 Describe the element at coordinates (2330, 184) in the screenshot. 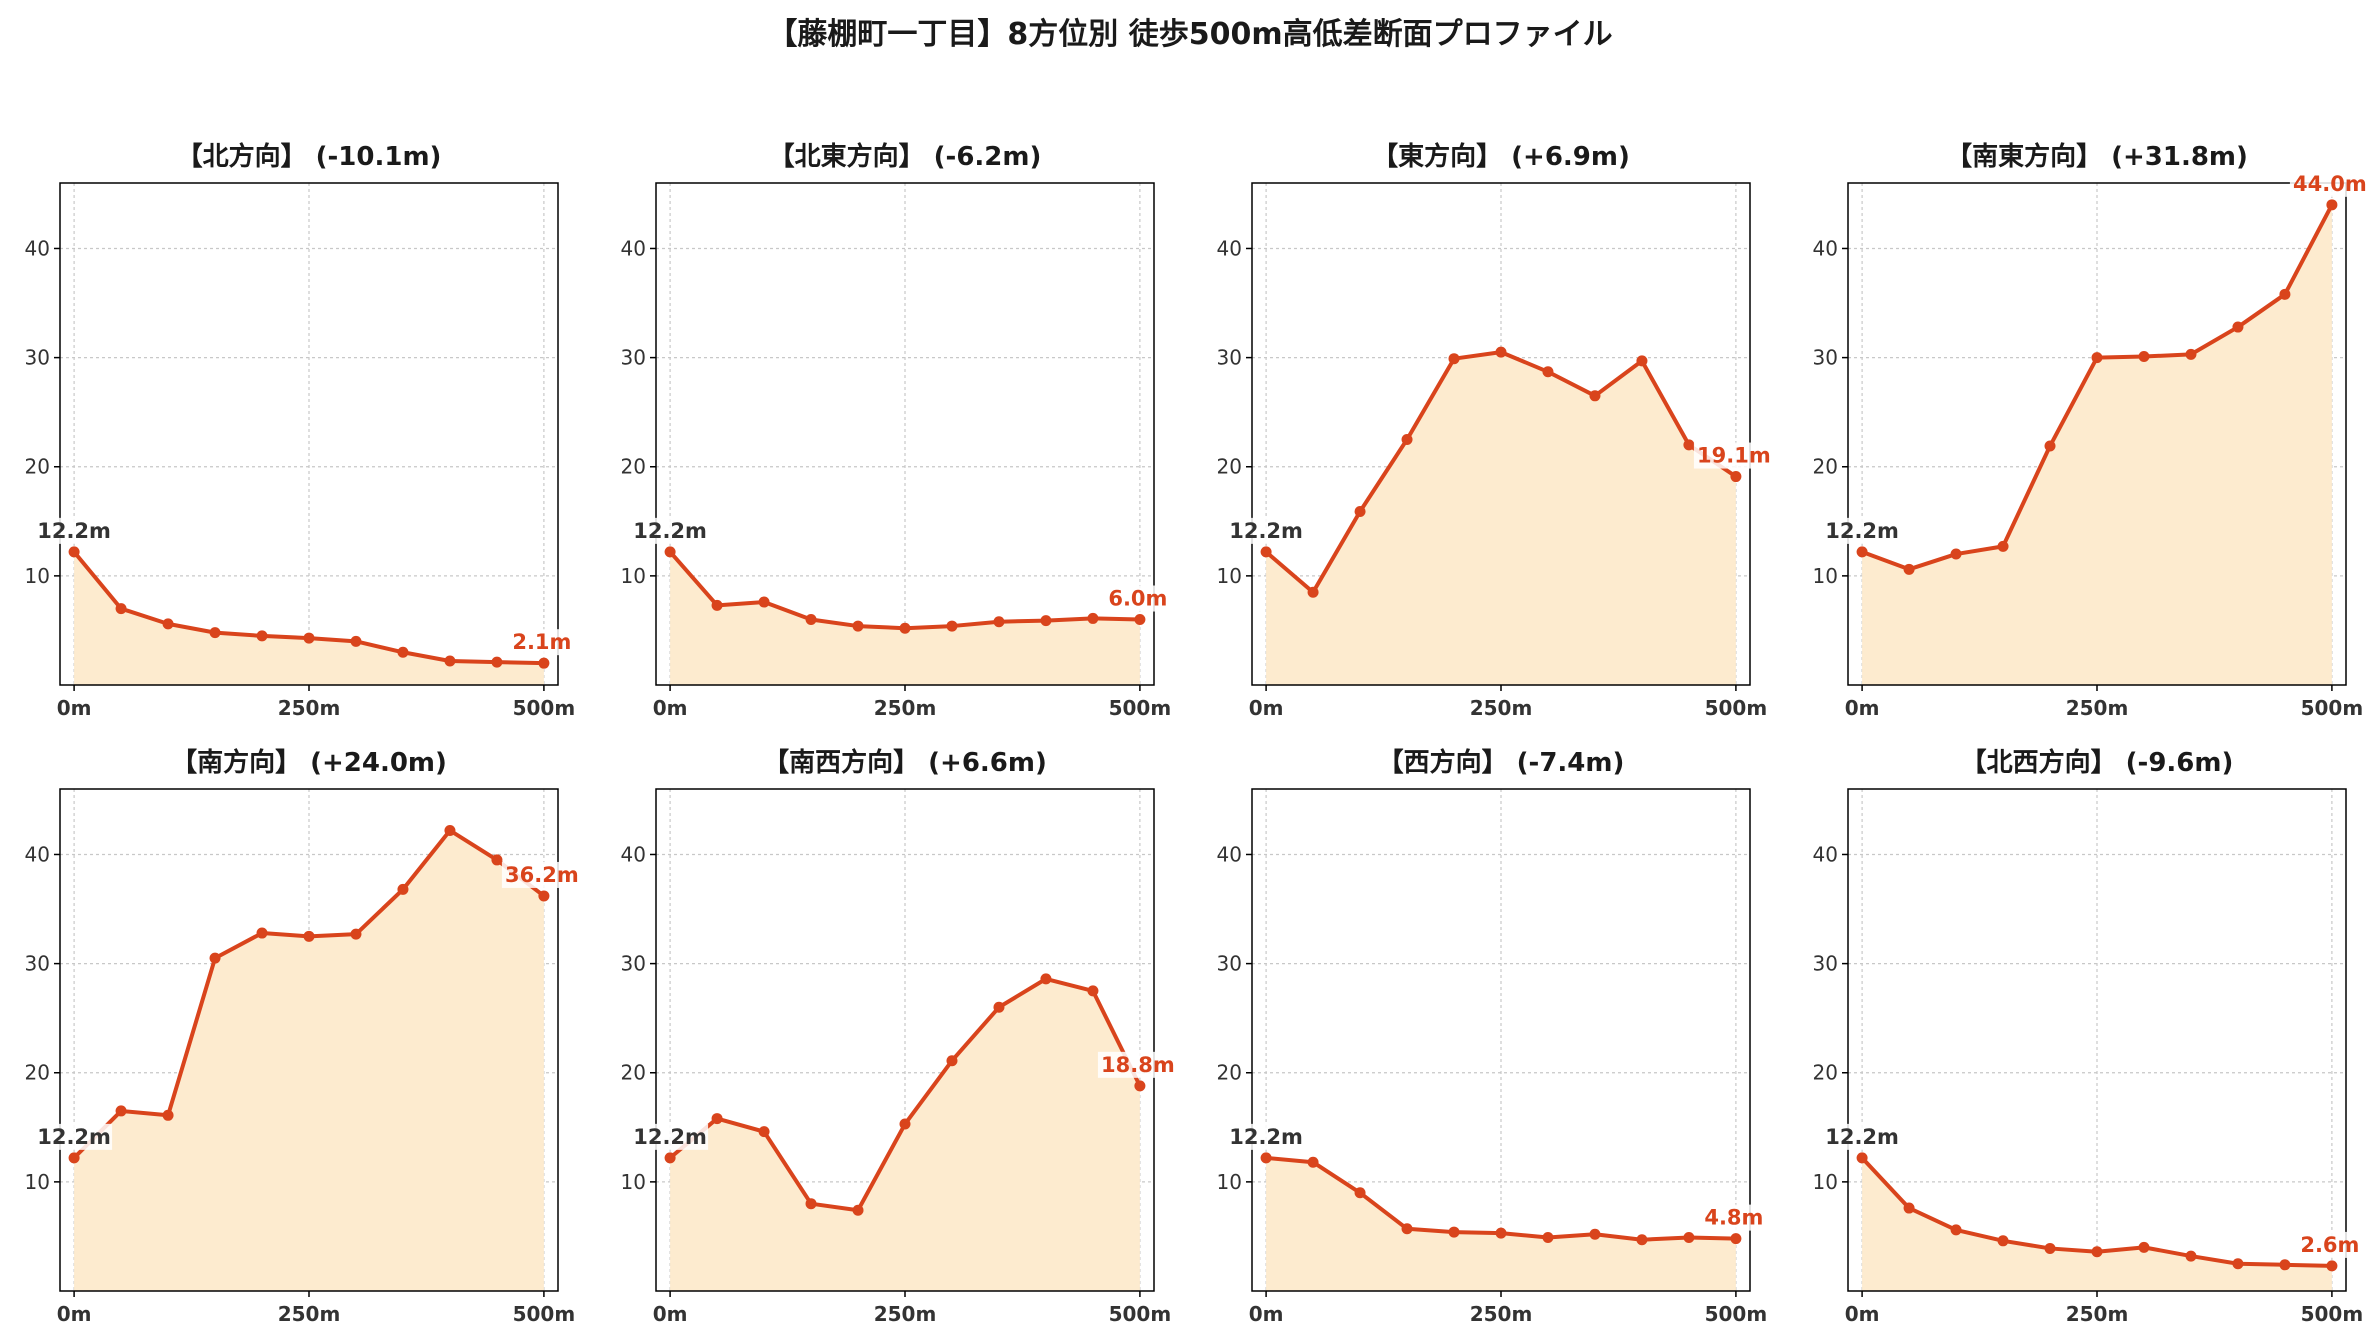

I see `end-elevation-label: 44.0m` at that location.